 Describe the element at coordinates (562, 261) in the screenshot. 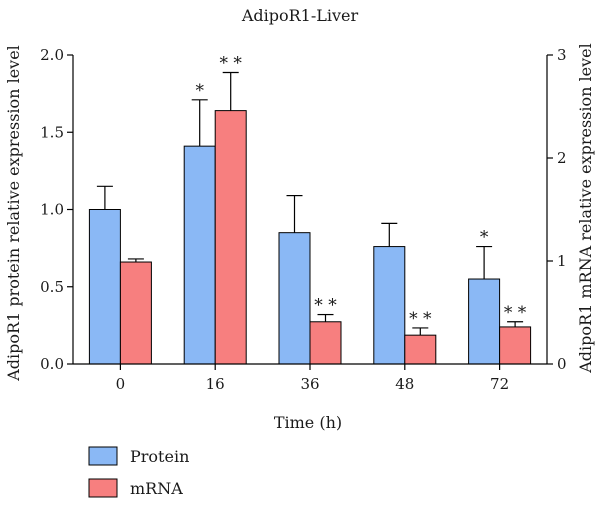

I see `right-y-tick-label: 1` at that location.